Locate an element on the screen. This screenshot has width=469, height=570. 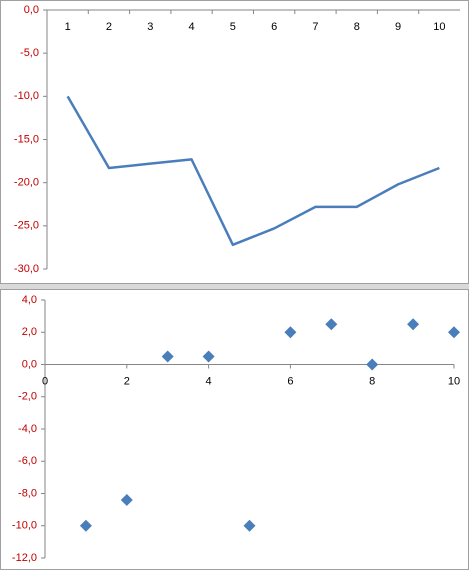
y-tick-label: -4,0 is located at coordinates (27, 429).